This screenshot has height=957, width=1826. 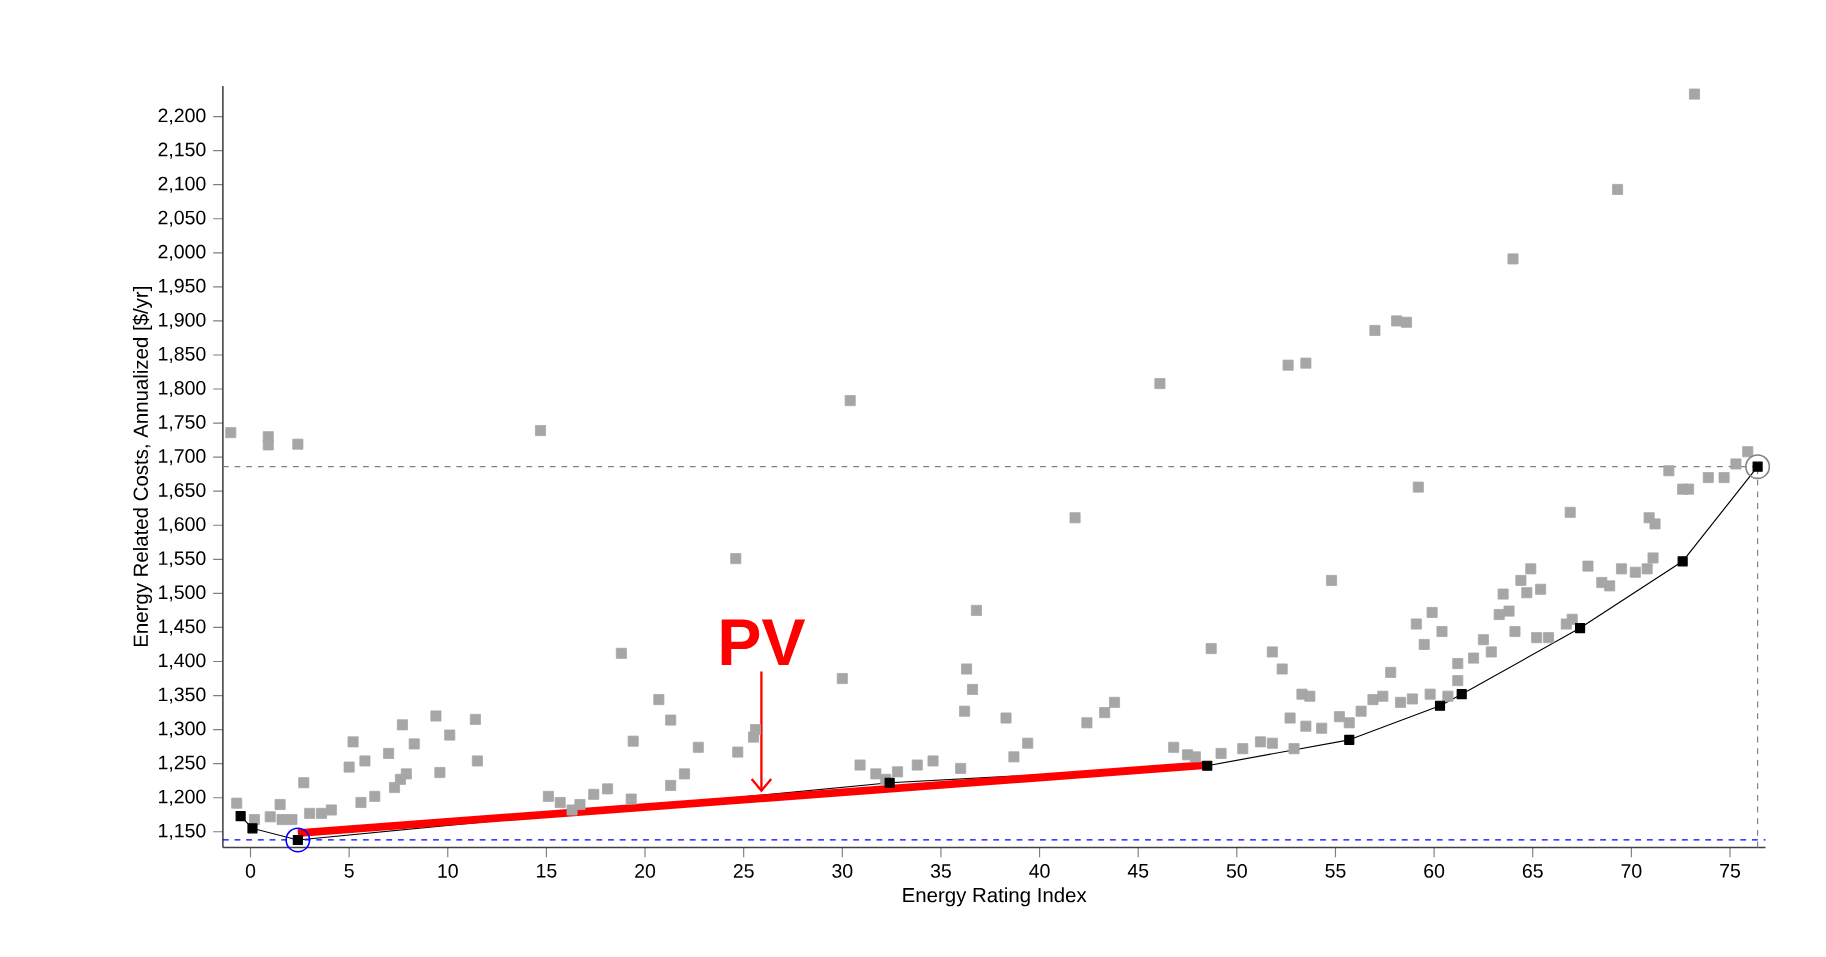 What do you see at coordinates (182, 389) in the screenshot?
I see `y-tick-label: 1,800` at bounding box center [182, 389].